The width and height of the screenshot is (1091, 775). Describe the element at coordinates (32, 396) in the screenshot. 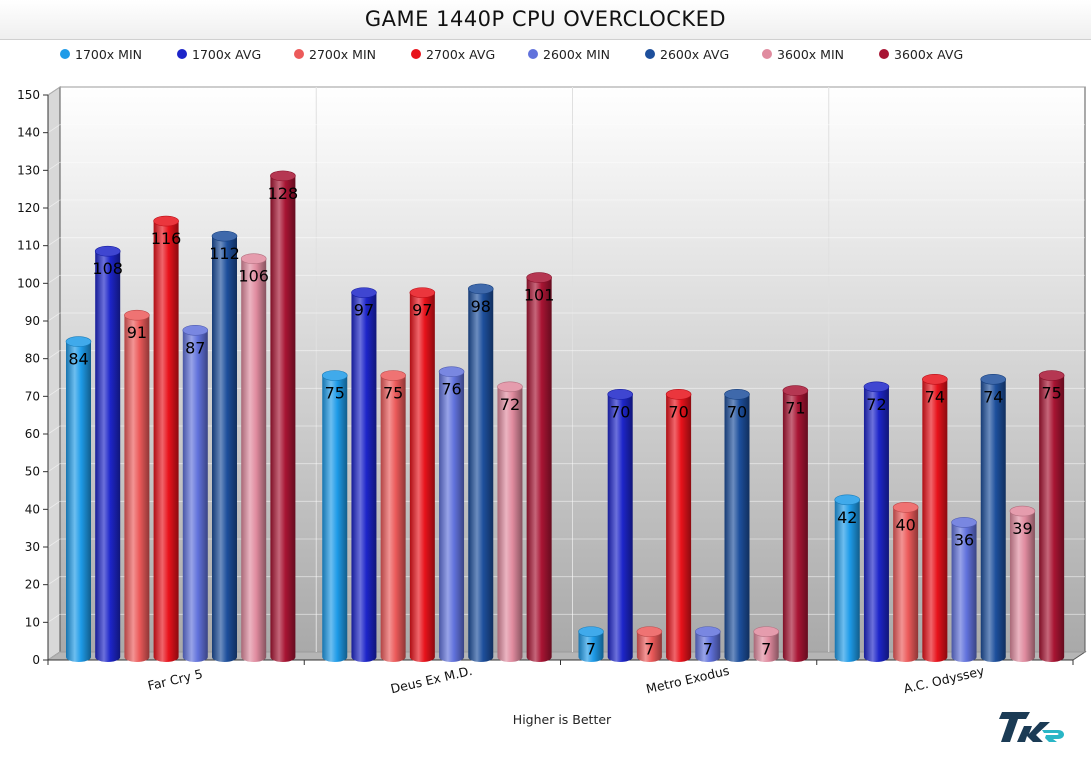

I see `y-tick-label: 70` at that location.